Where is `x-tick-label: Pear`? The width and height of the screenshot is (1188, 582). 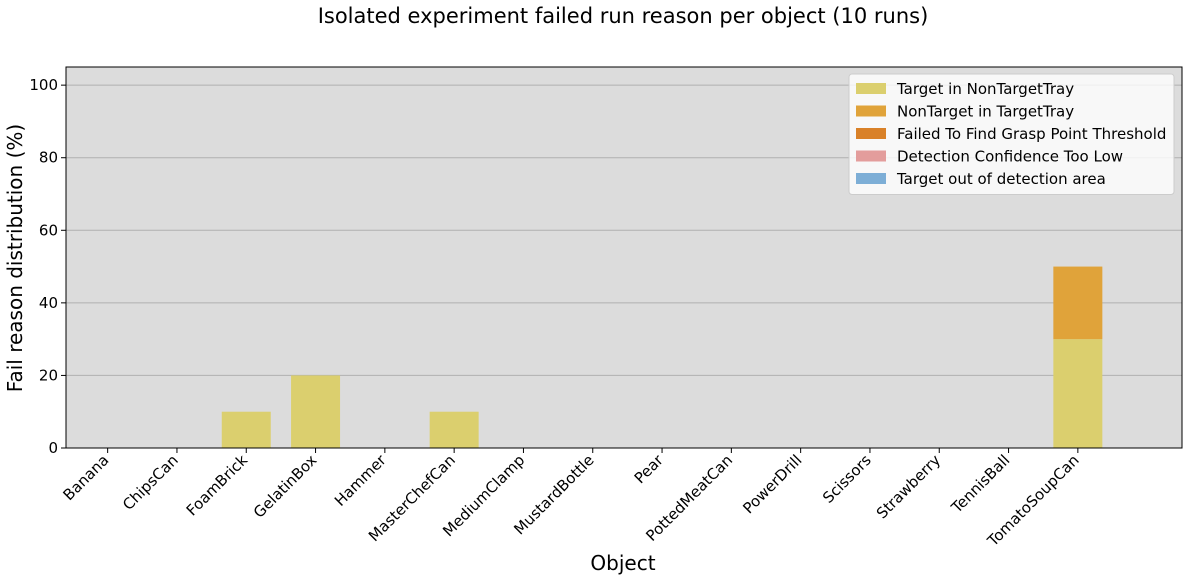 x-tick-label: Pear is located at coordinates (649, 469).